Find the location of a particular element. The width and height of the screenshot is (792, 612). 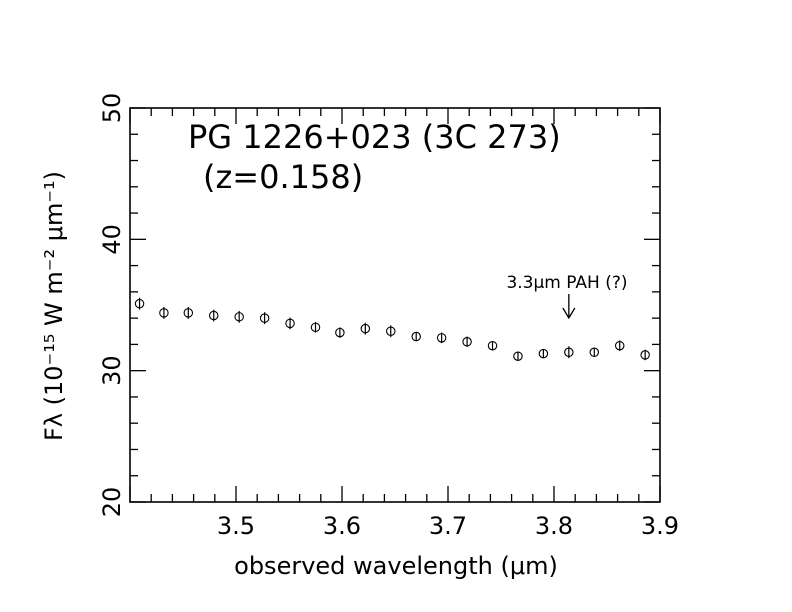

y-axis-title: Fλ (10⁻¹⁵ W m⁻² μm⁻¹) is located at coordinates (54, 306).